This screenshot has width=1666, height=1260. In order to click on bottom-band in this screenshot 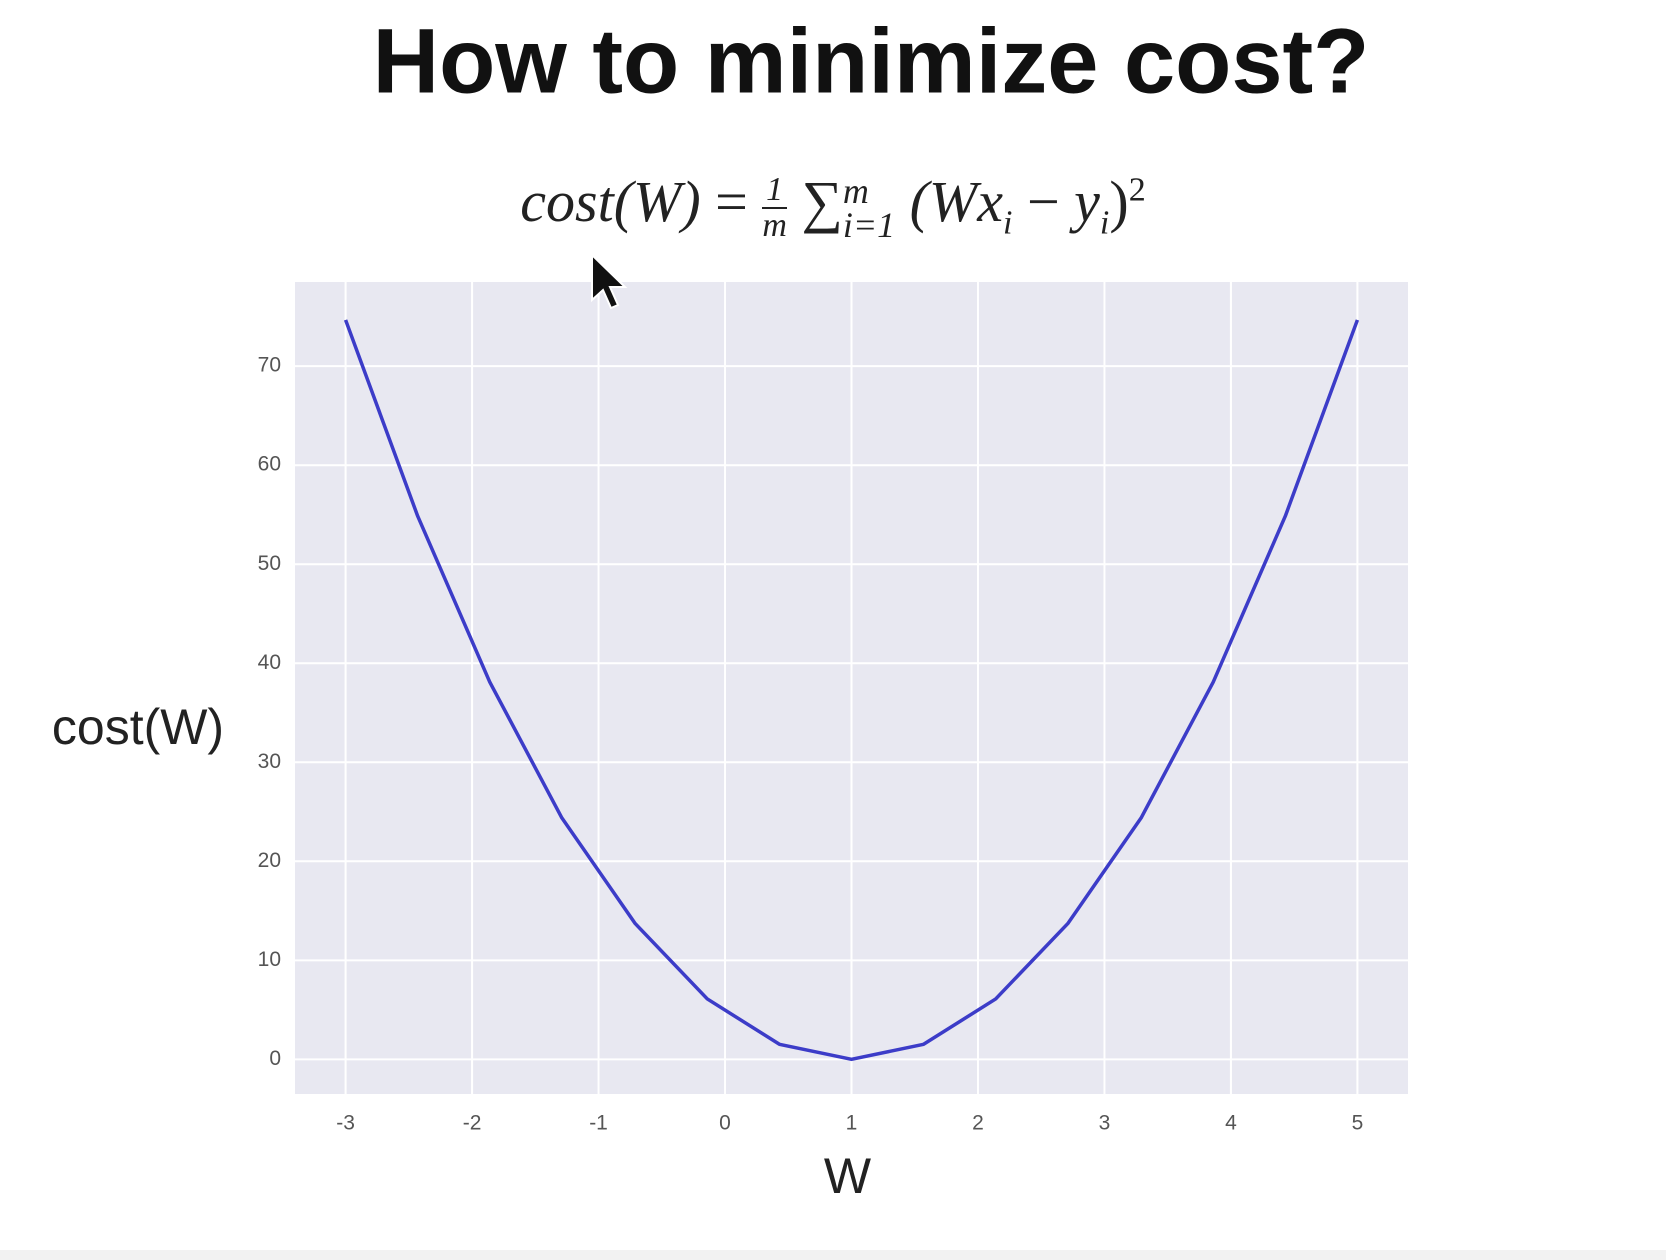, I will do `click(833, 1255)`.